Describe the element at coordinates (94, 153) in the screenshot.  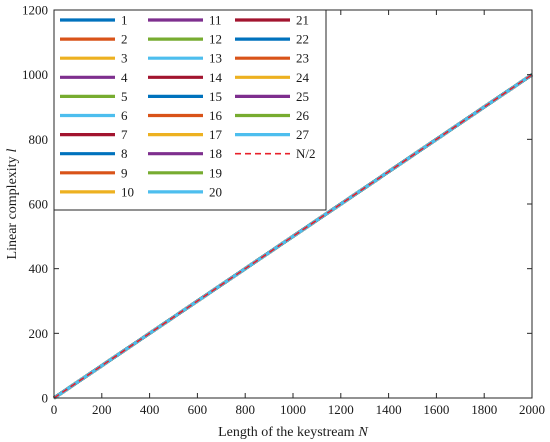
I see `legend-item-8: 8` at that location.